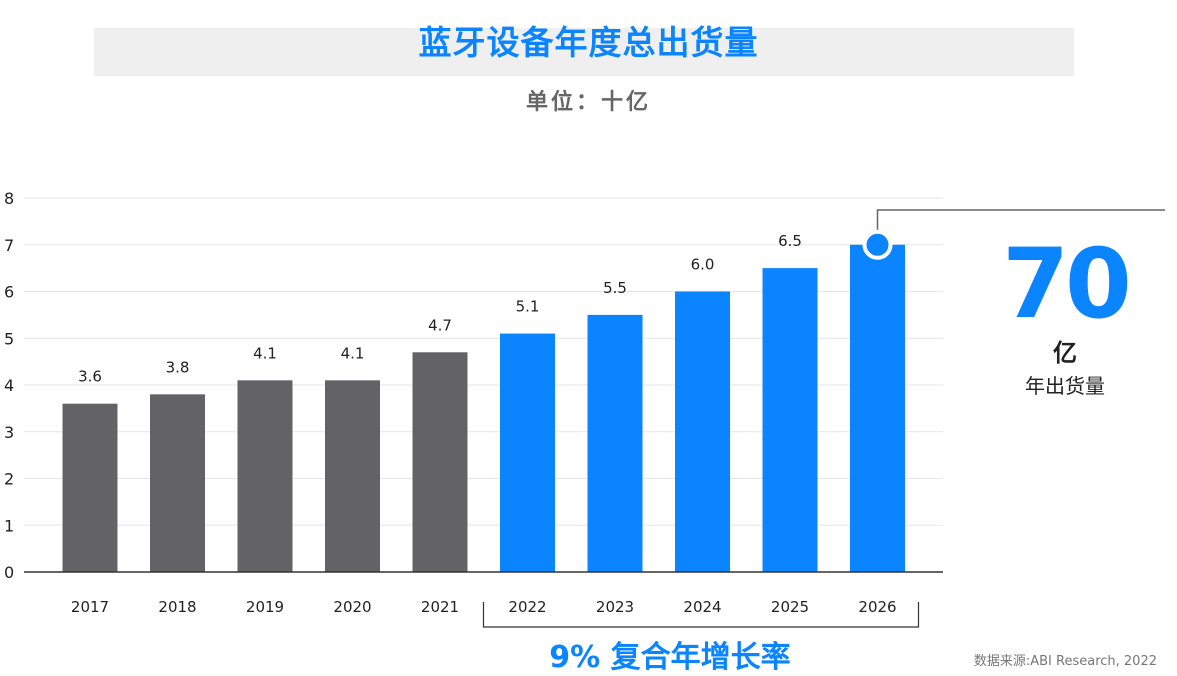 The height and width of the screenshot is (676, 1177). I want to click on y-tick-label: 1, so click(9, 525).